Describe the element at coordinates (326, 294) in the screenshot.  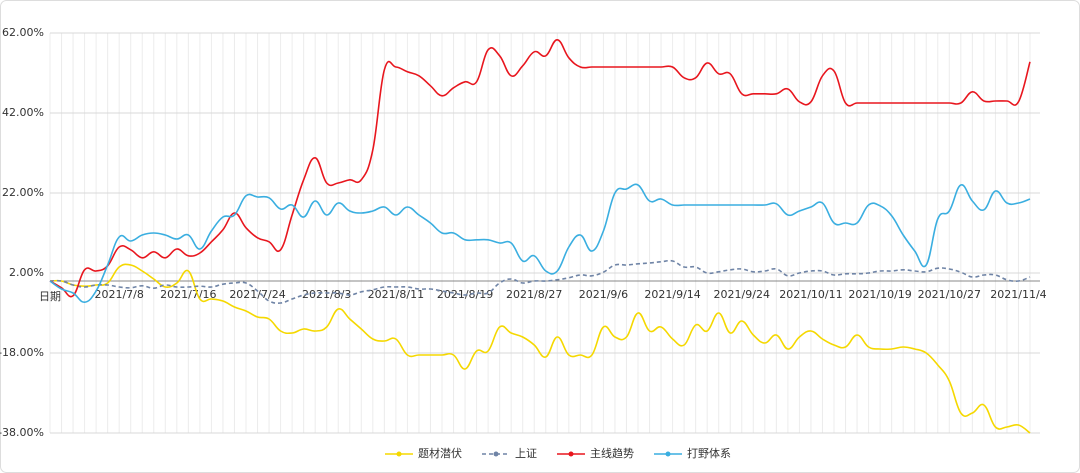
I see `x-tick-label: 2021/8/3` at that location.